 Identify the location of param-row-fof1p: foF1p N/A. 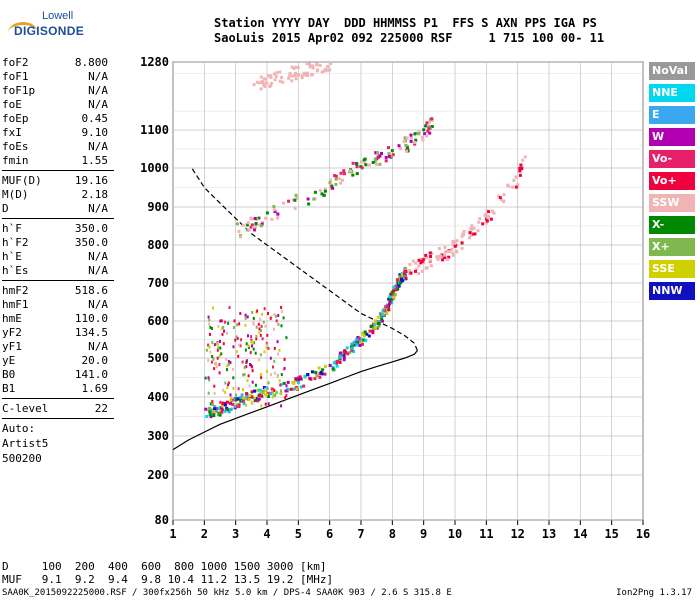
(55, 91).